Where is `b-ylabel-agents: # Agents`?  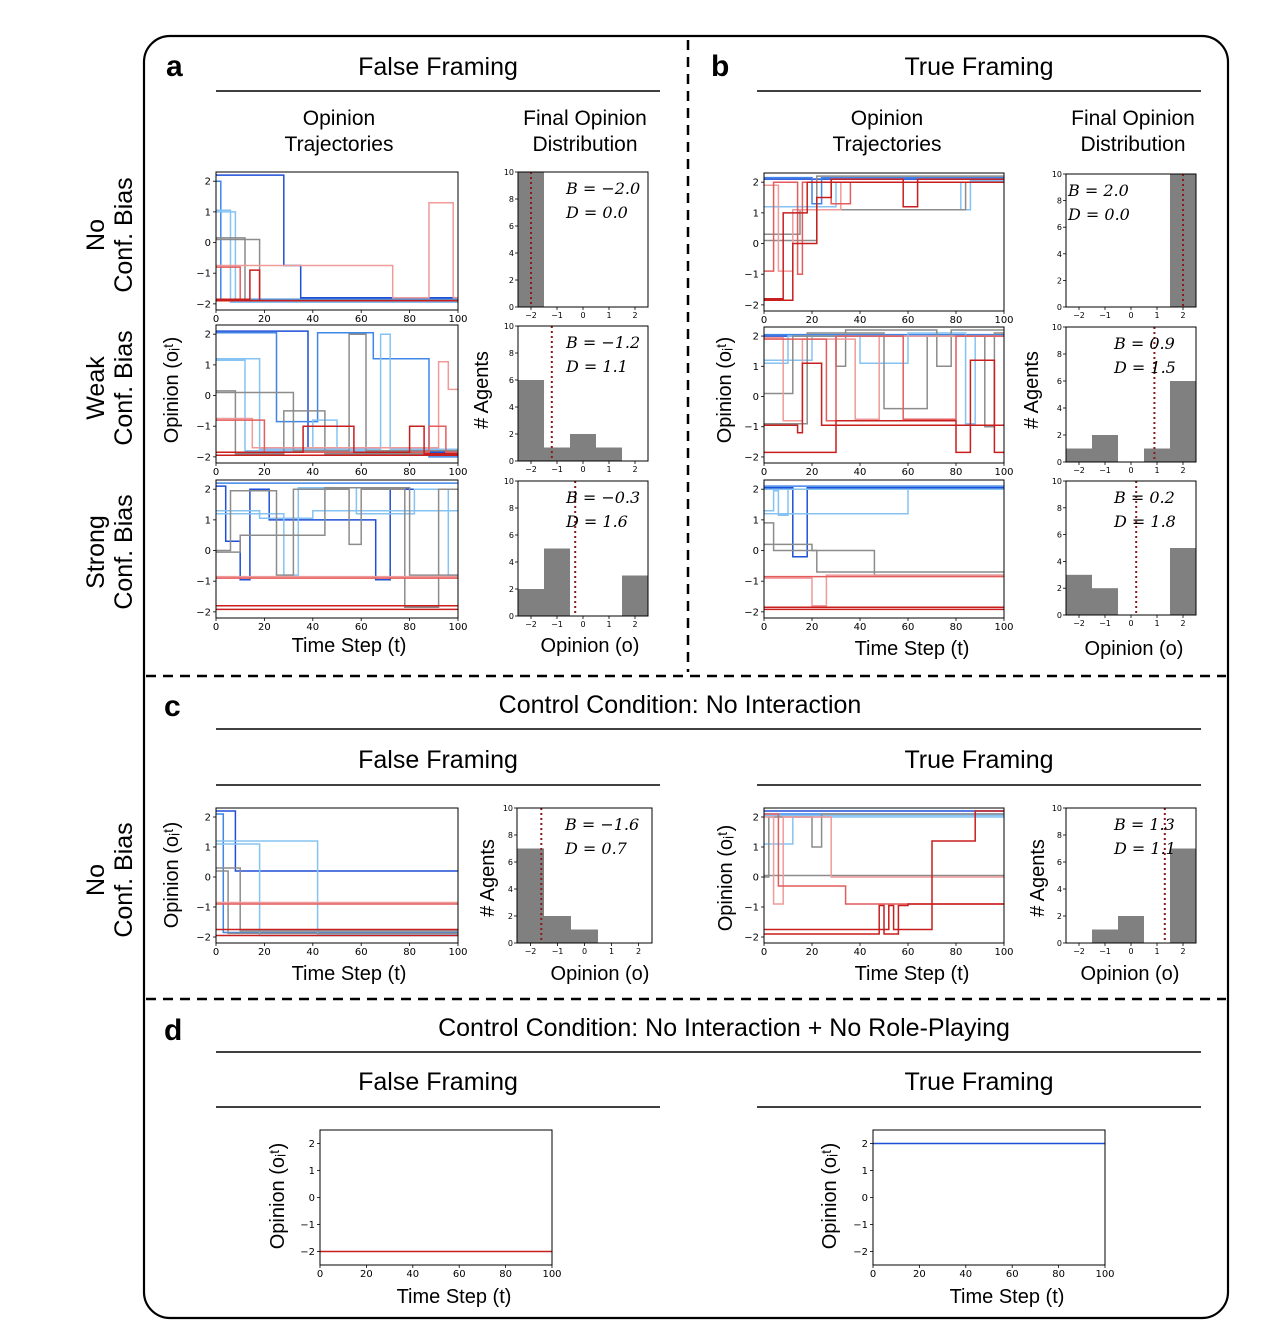 b-ylabel-agents: # Agents is located at coordinates (1032, 390).